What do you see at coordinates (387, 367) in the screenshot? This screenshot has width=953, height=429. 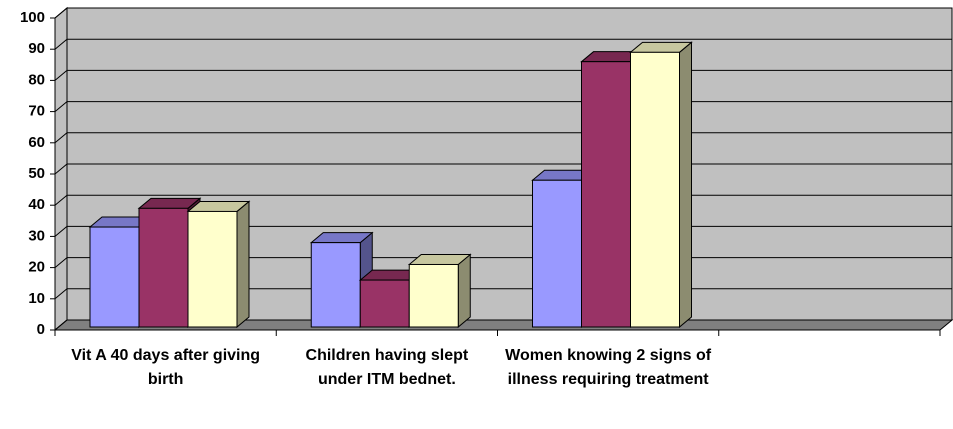 I see `x-tick-label: Children having slept under ITM bednet.` at bounding box center [387, 367].